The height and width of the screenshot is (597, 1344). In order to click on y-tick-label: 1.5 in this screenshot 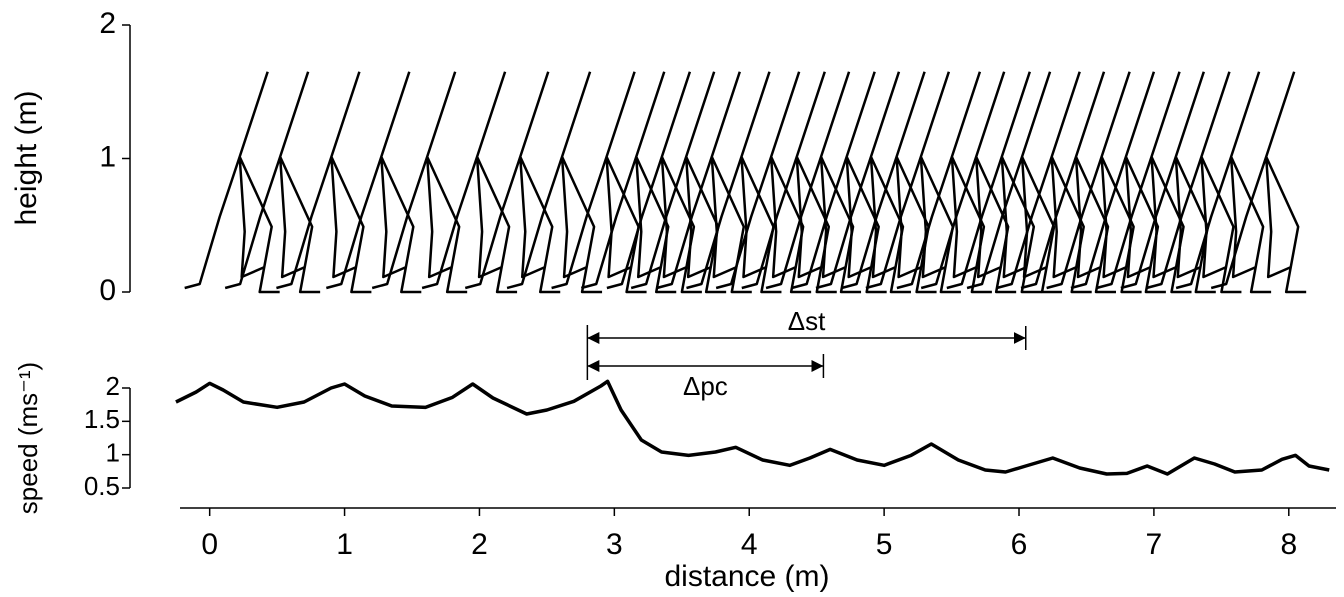, I will do `click(102, 419)`.